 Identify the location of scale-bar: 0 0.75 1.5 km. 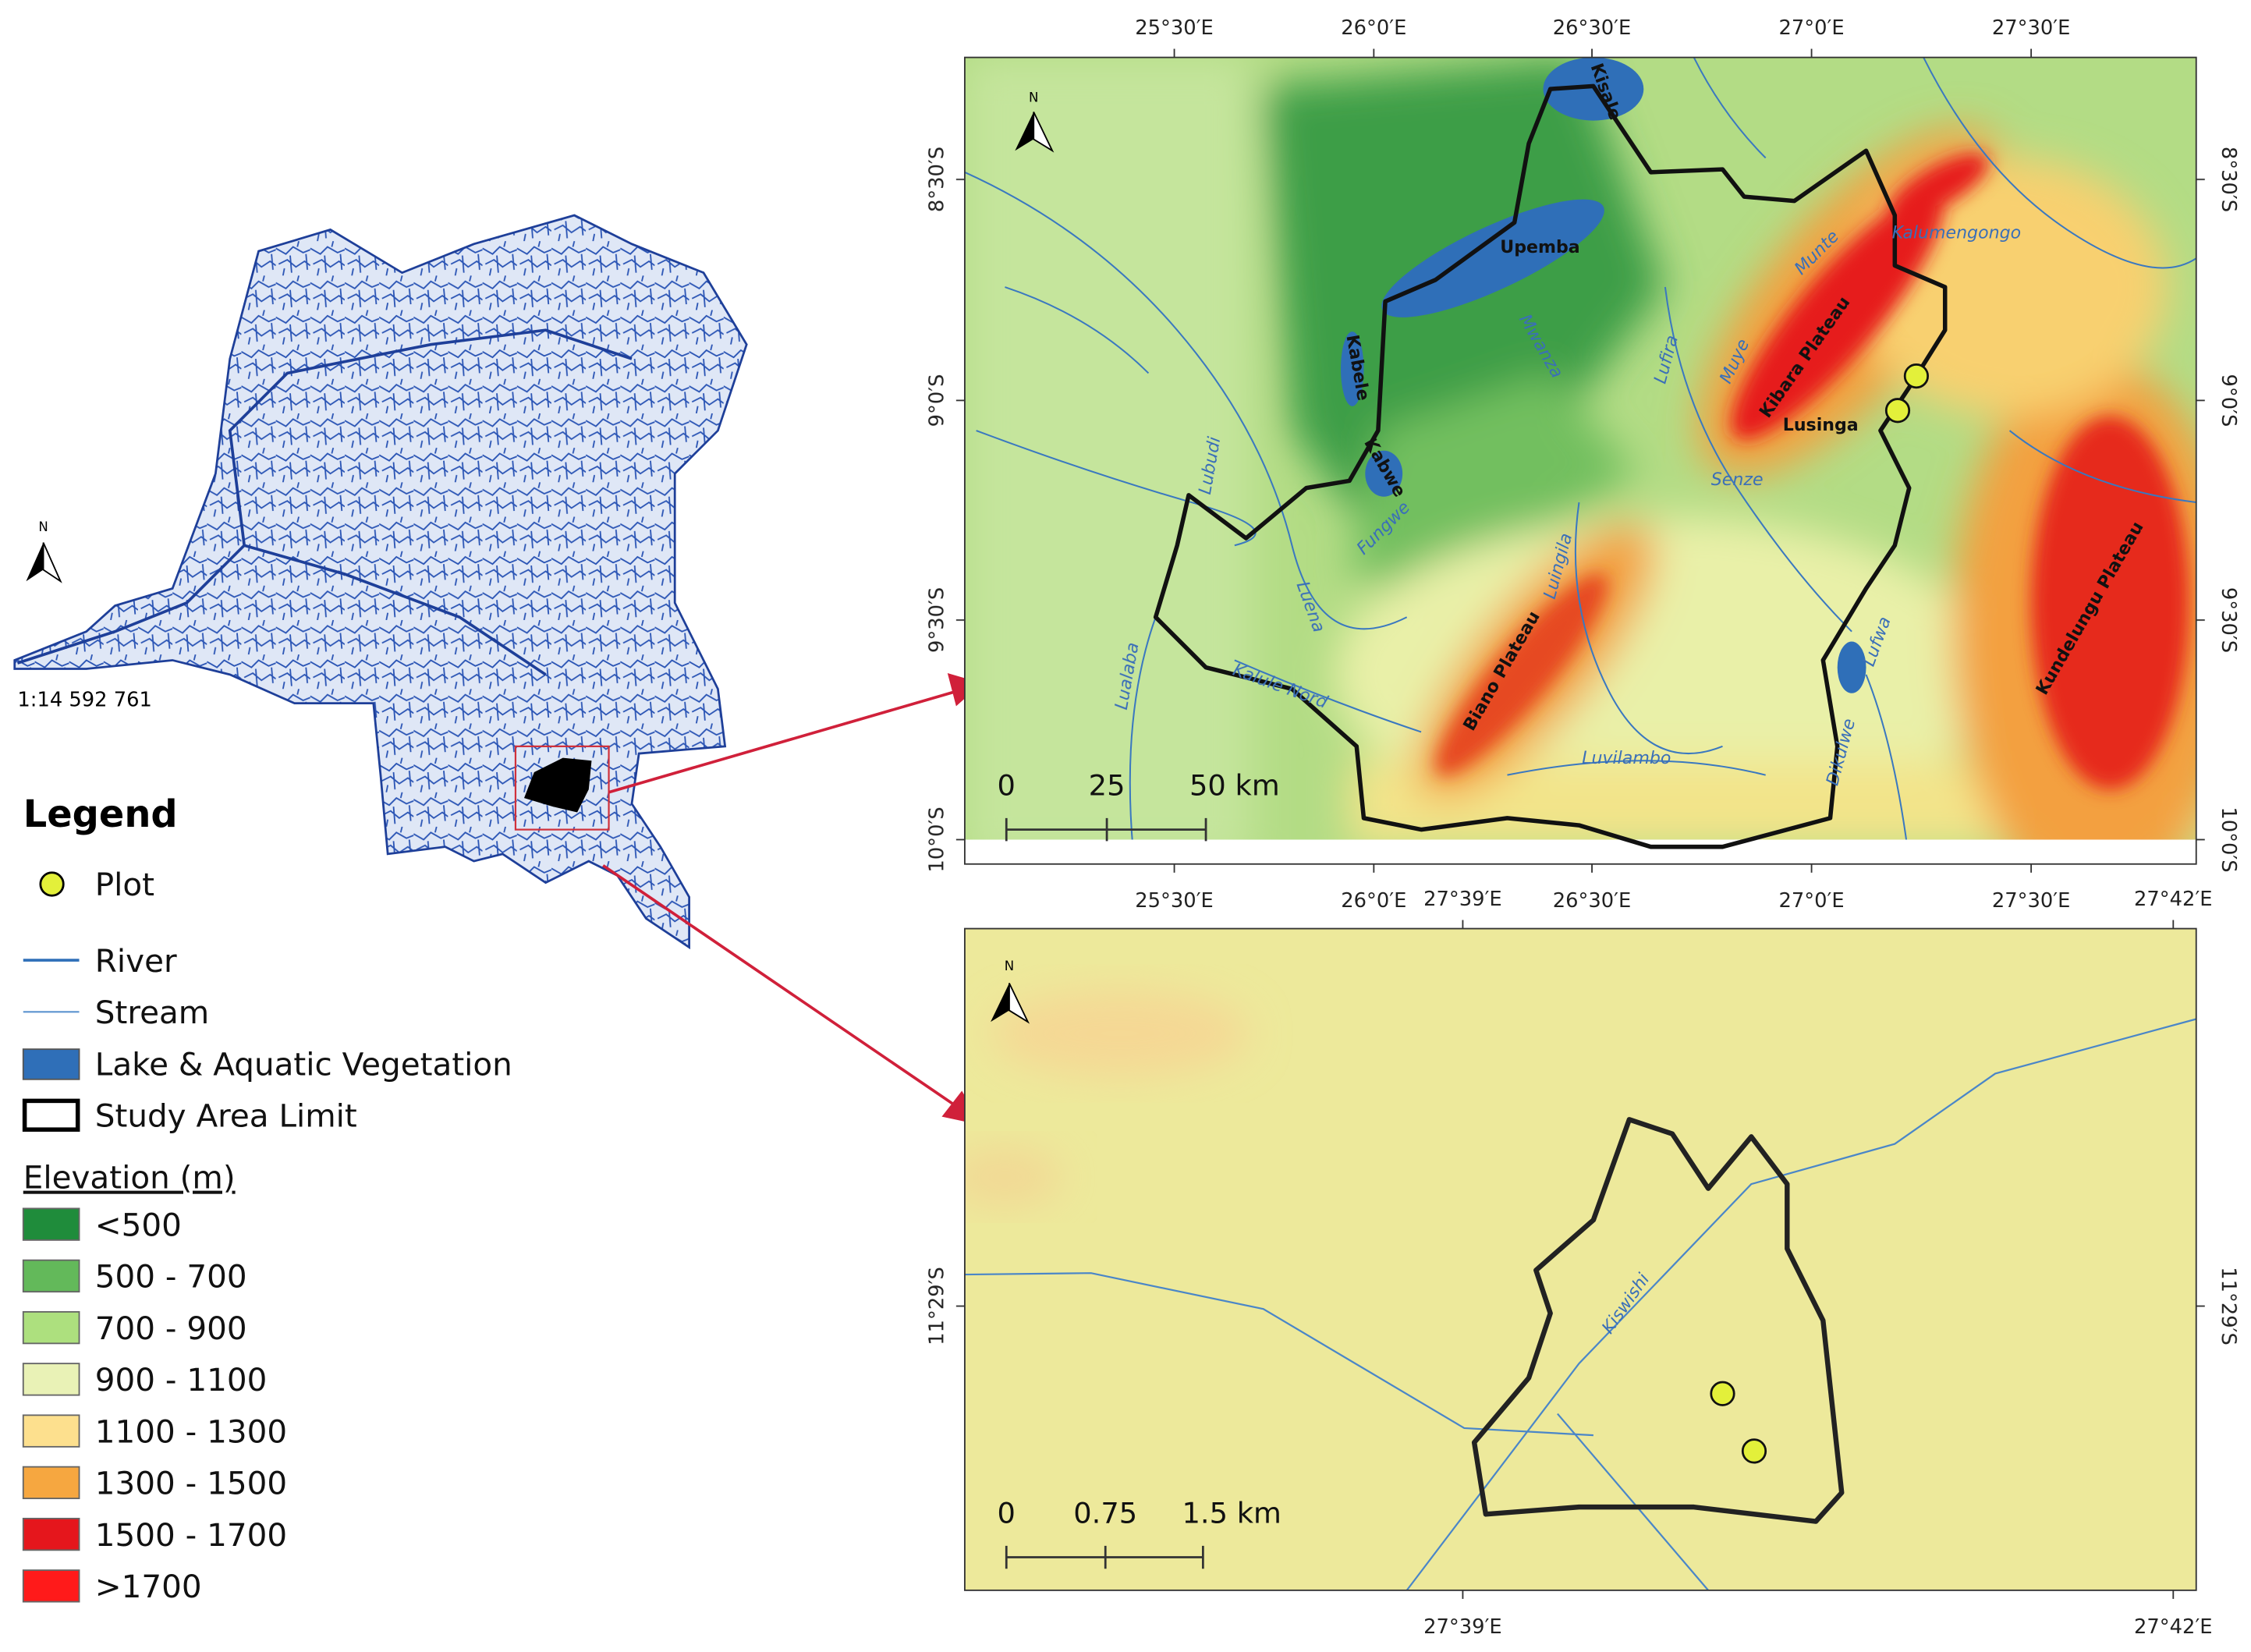
(1139, 1532).